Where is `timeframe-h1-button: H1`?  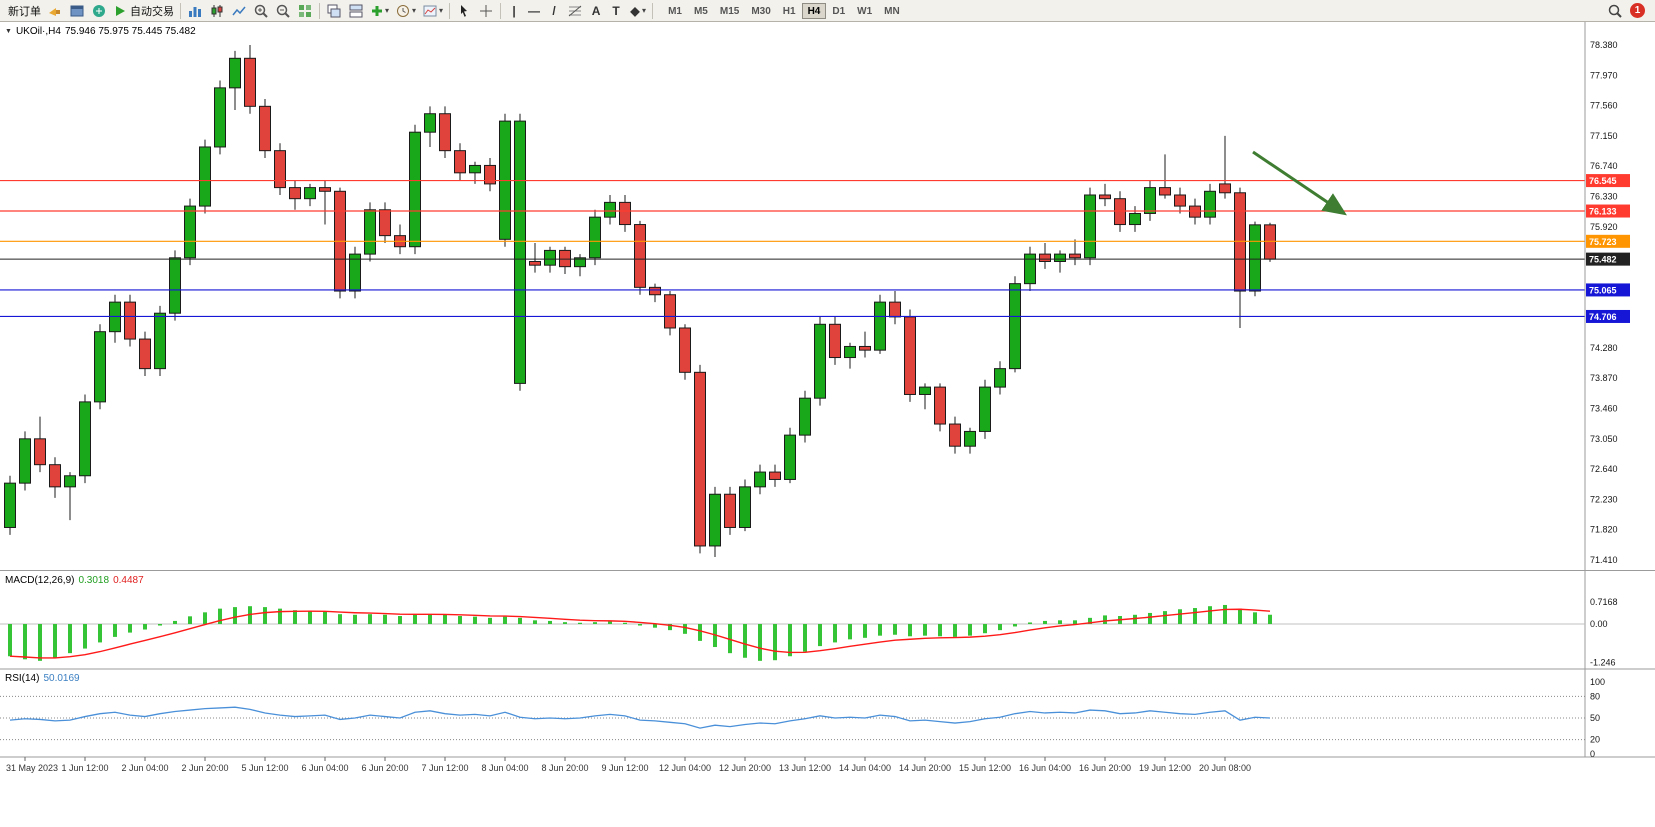
timeframe-h1-button: H1 is located at coordinates (789, 11).